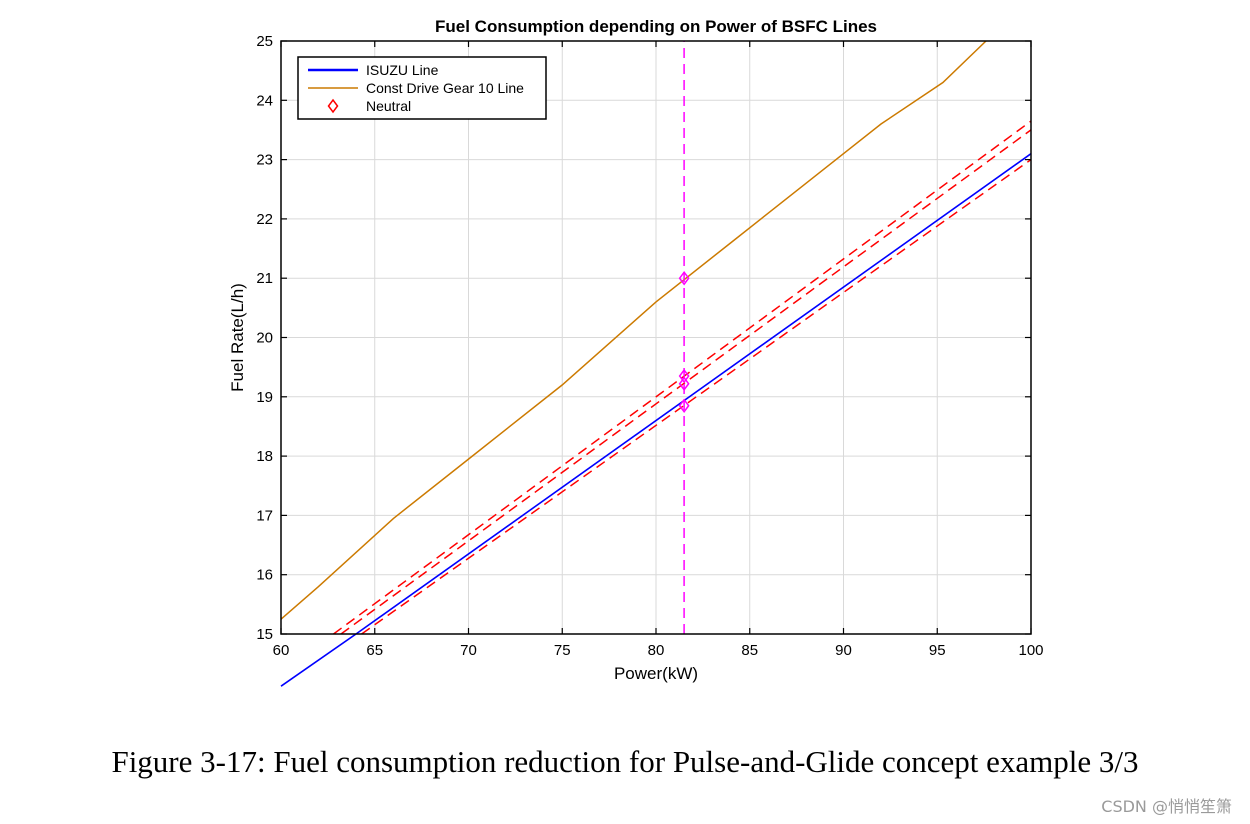 The height and width of the screenshot is (824, 1250). I want to click on y-axis-label: Fuel Rate(L/h), so click(237, 337).